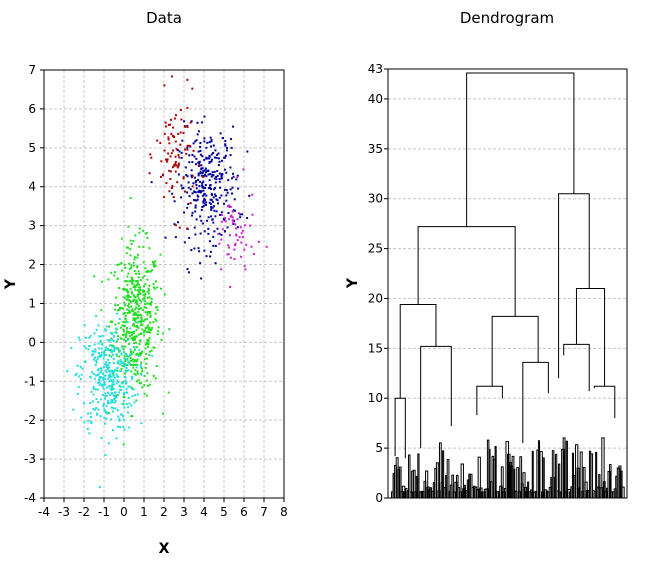 The image size is (657, 561). What do you see at coordinates (32, 226) in the screenshot?
I see `scatter-y-tick-label: 3` at bounding box center [32, 226].